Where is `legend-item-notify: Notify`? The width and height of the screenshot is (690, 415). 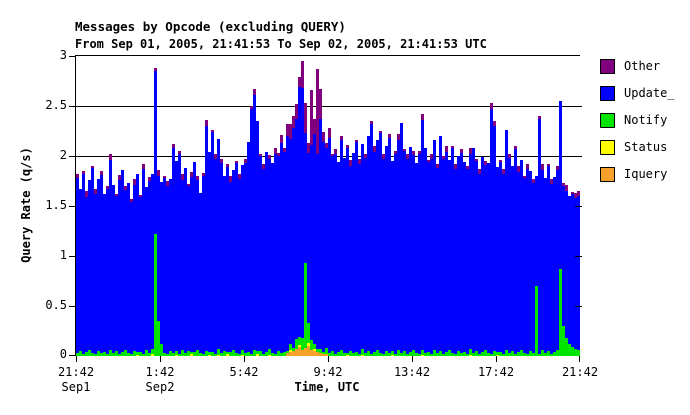
legend-item-notify: Notify is located at coordinates (637, 120).